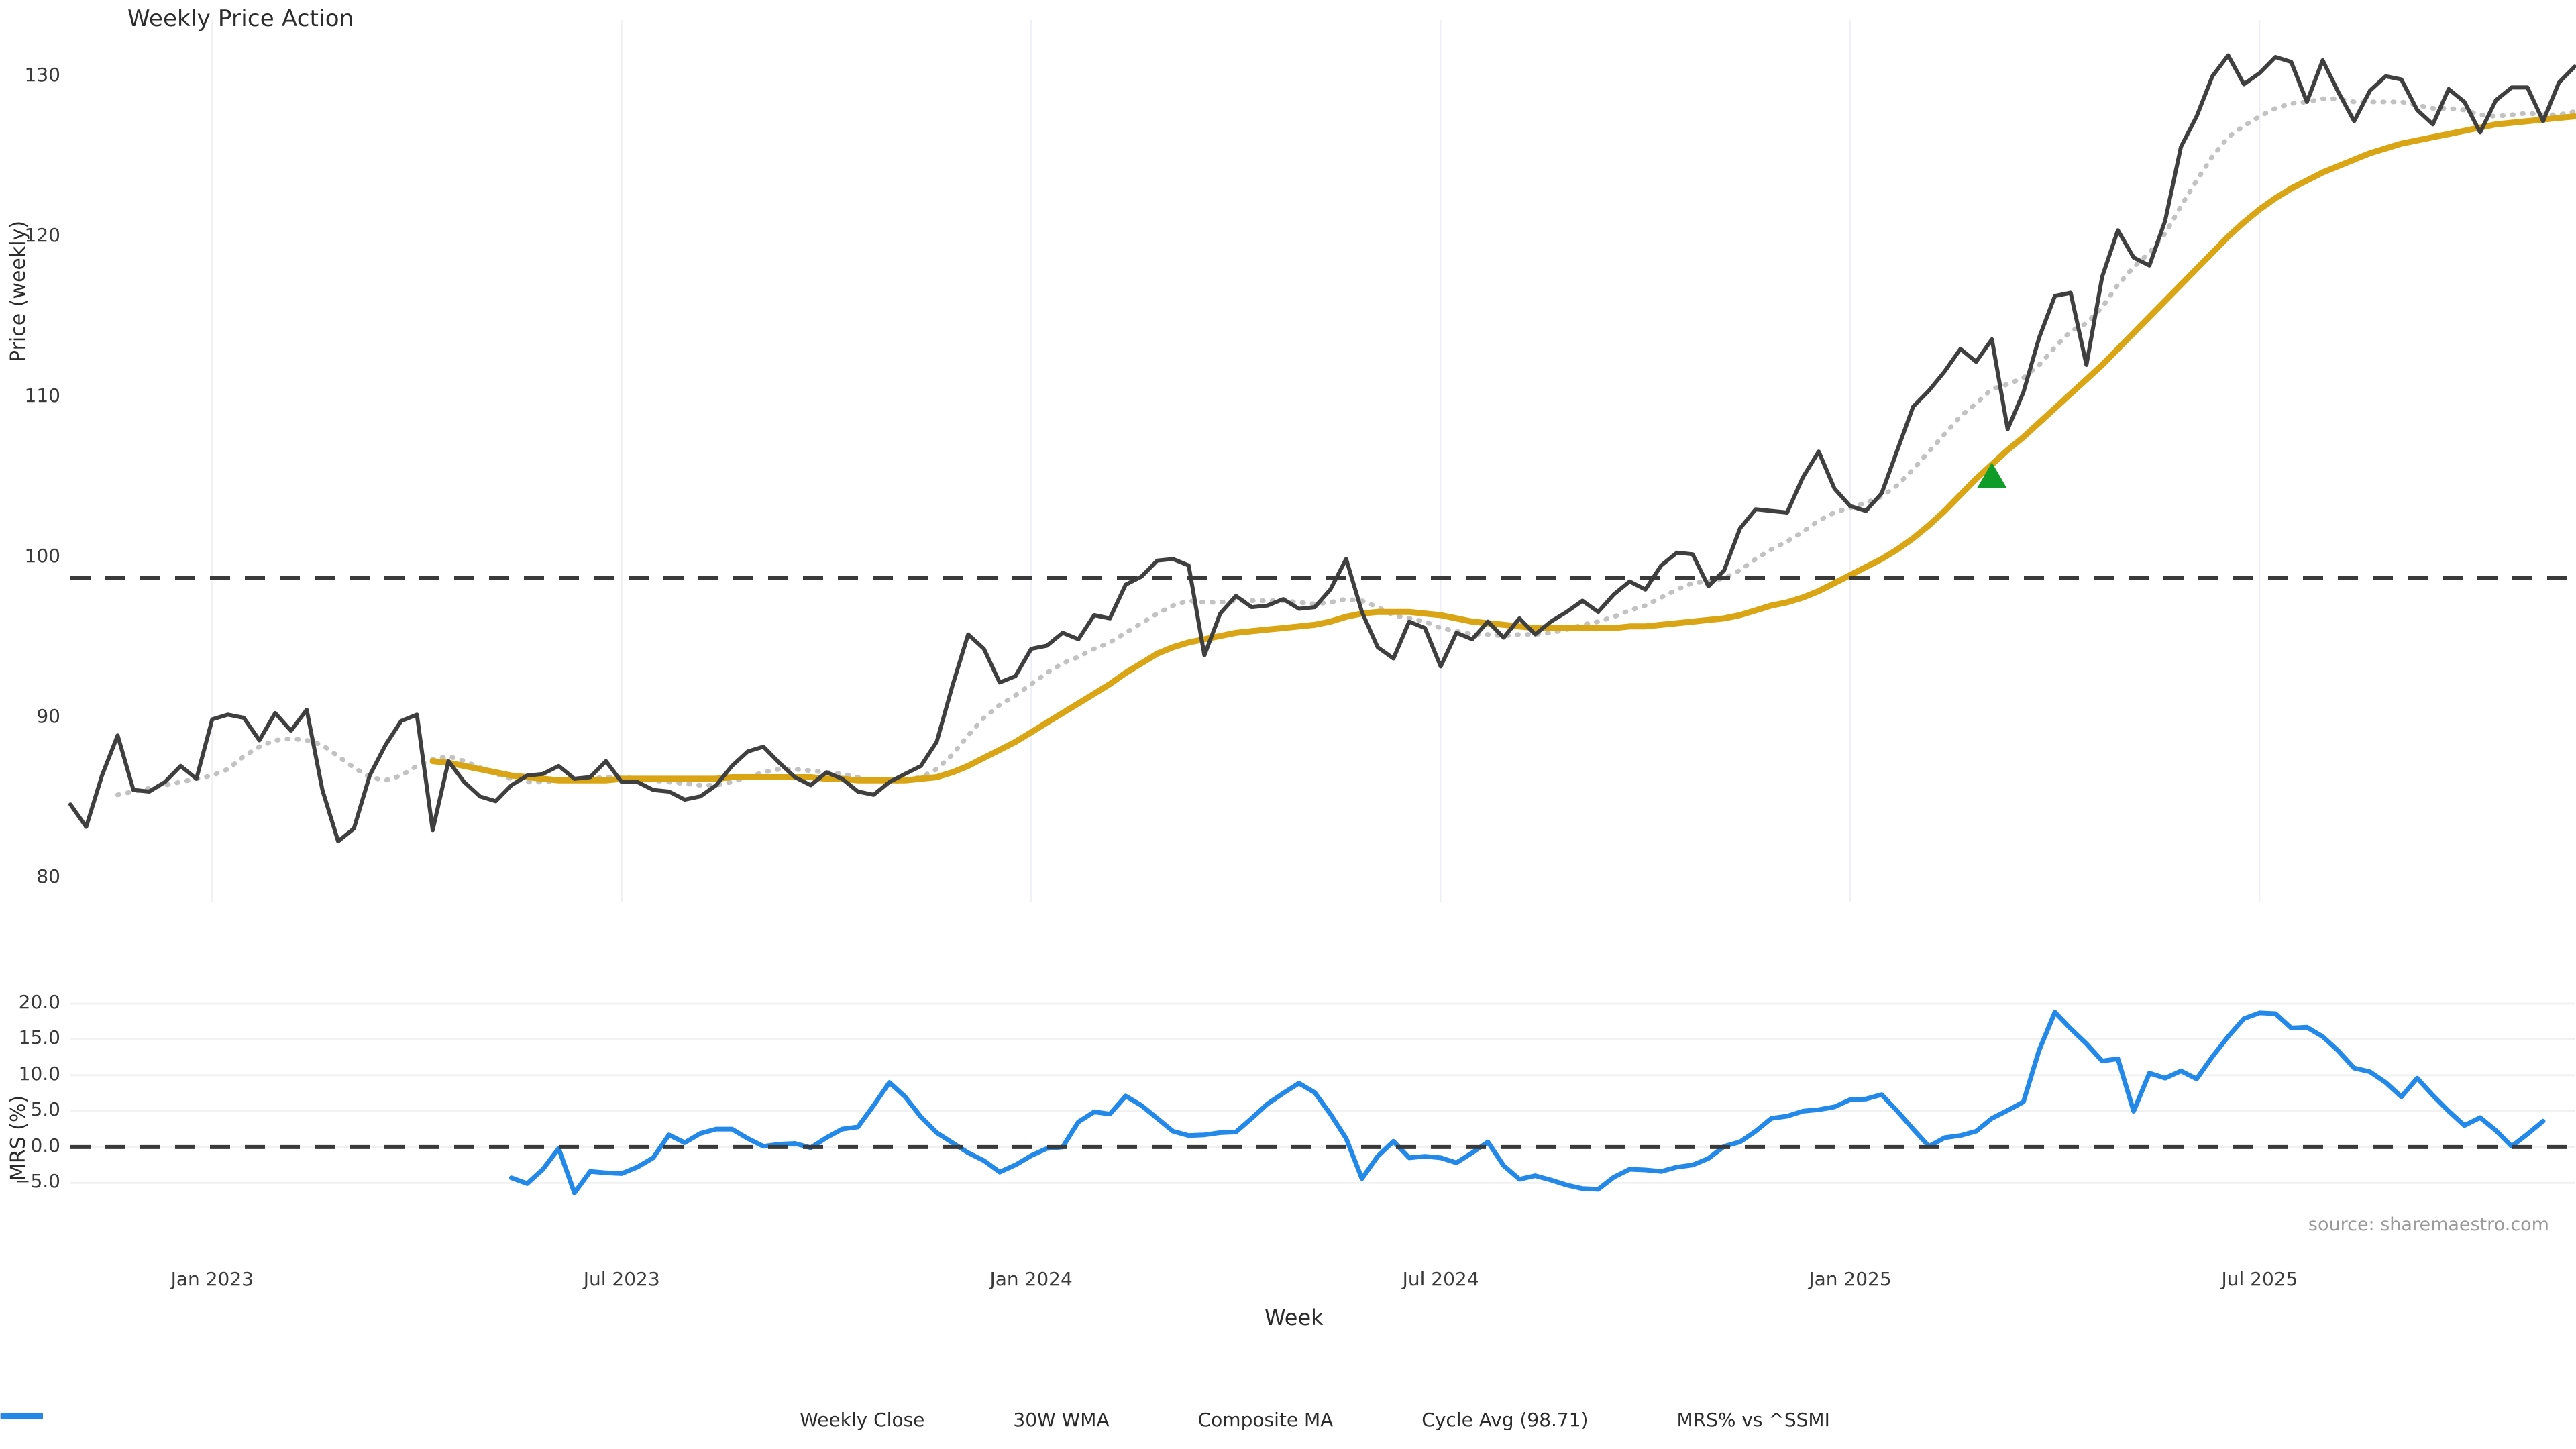 Image resolution: width=2576 pixels, height=1449 pixels. What do you see at coordinates (42, 555) in the screenshot?
I see `price-ytick-2: 100` at bounding box center [42, 555].